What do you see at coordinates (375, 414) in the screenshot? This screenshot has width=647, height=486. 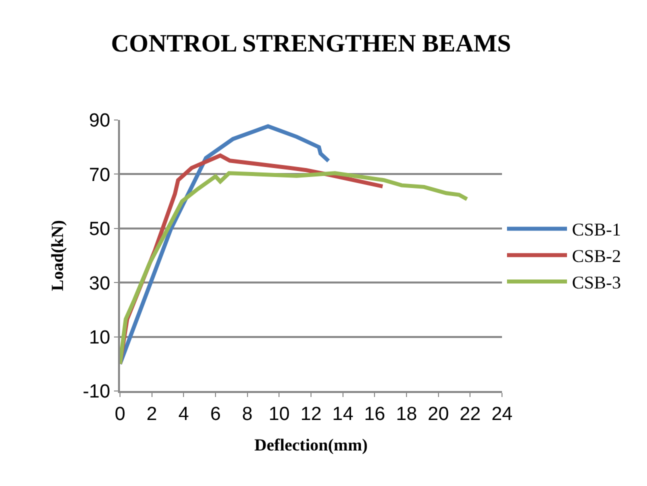 I see `x-tick-label: 16` at bounding box center [375, 414].